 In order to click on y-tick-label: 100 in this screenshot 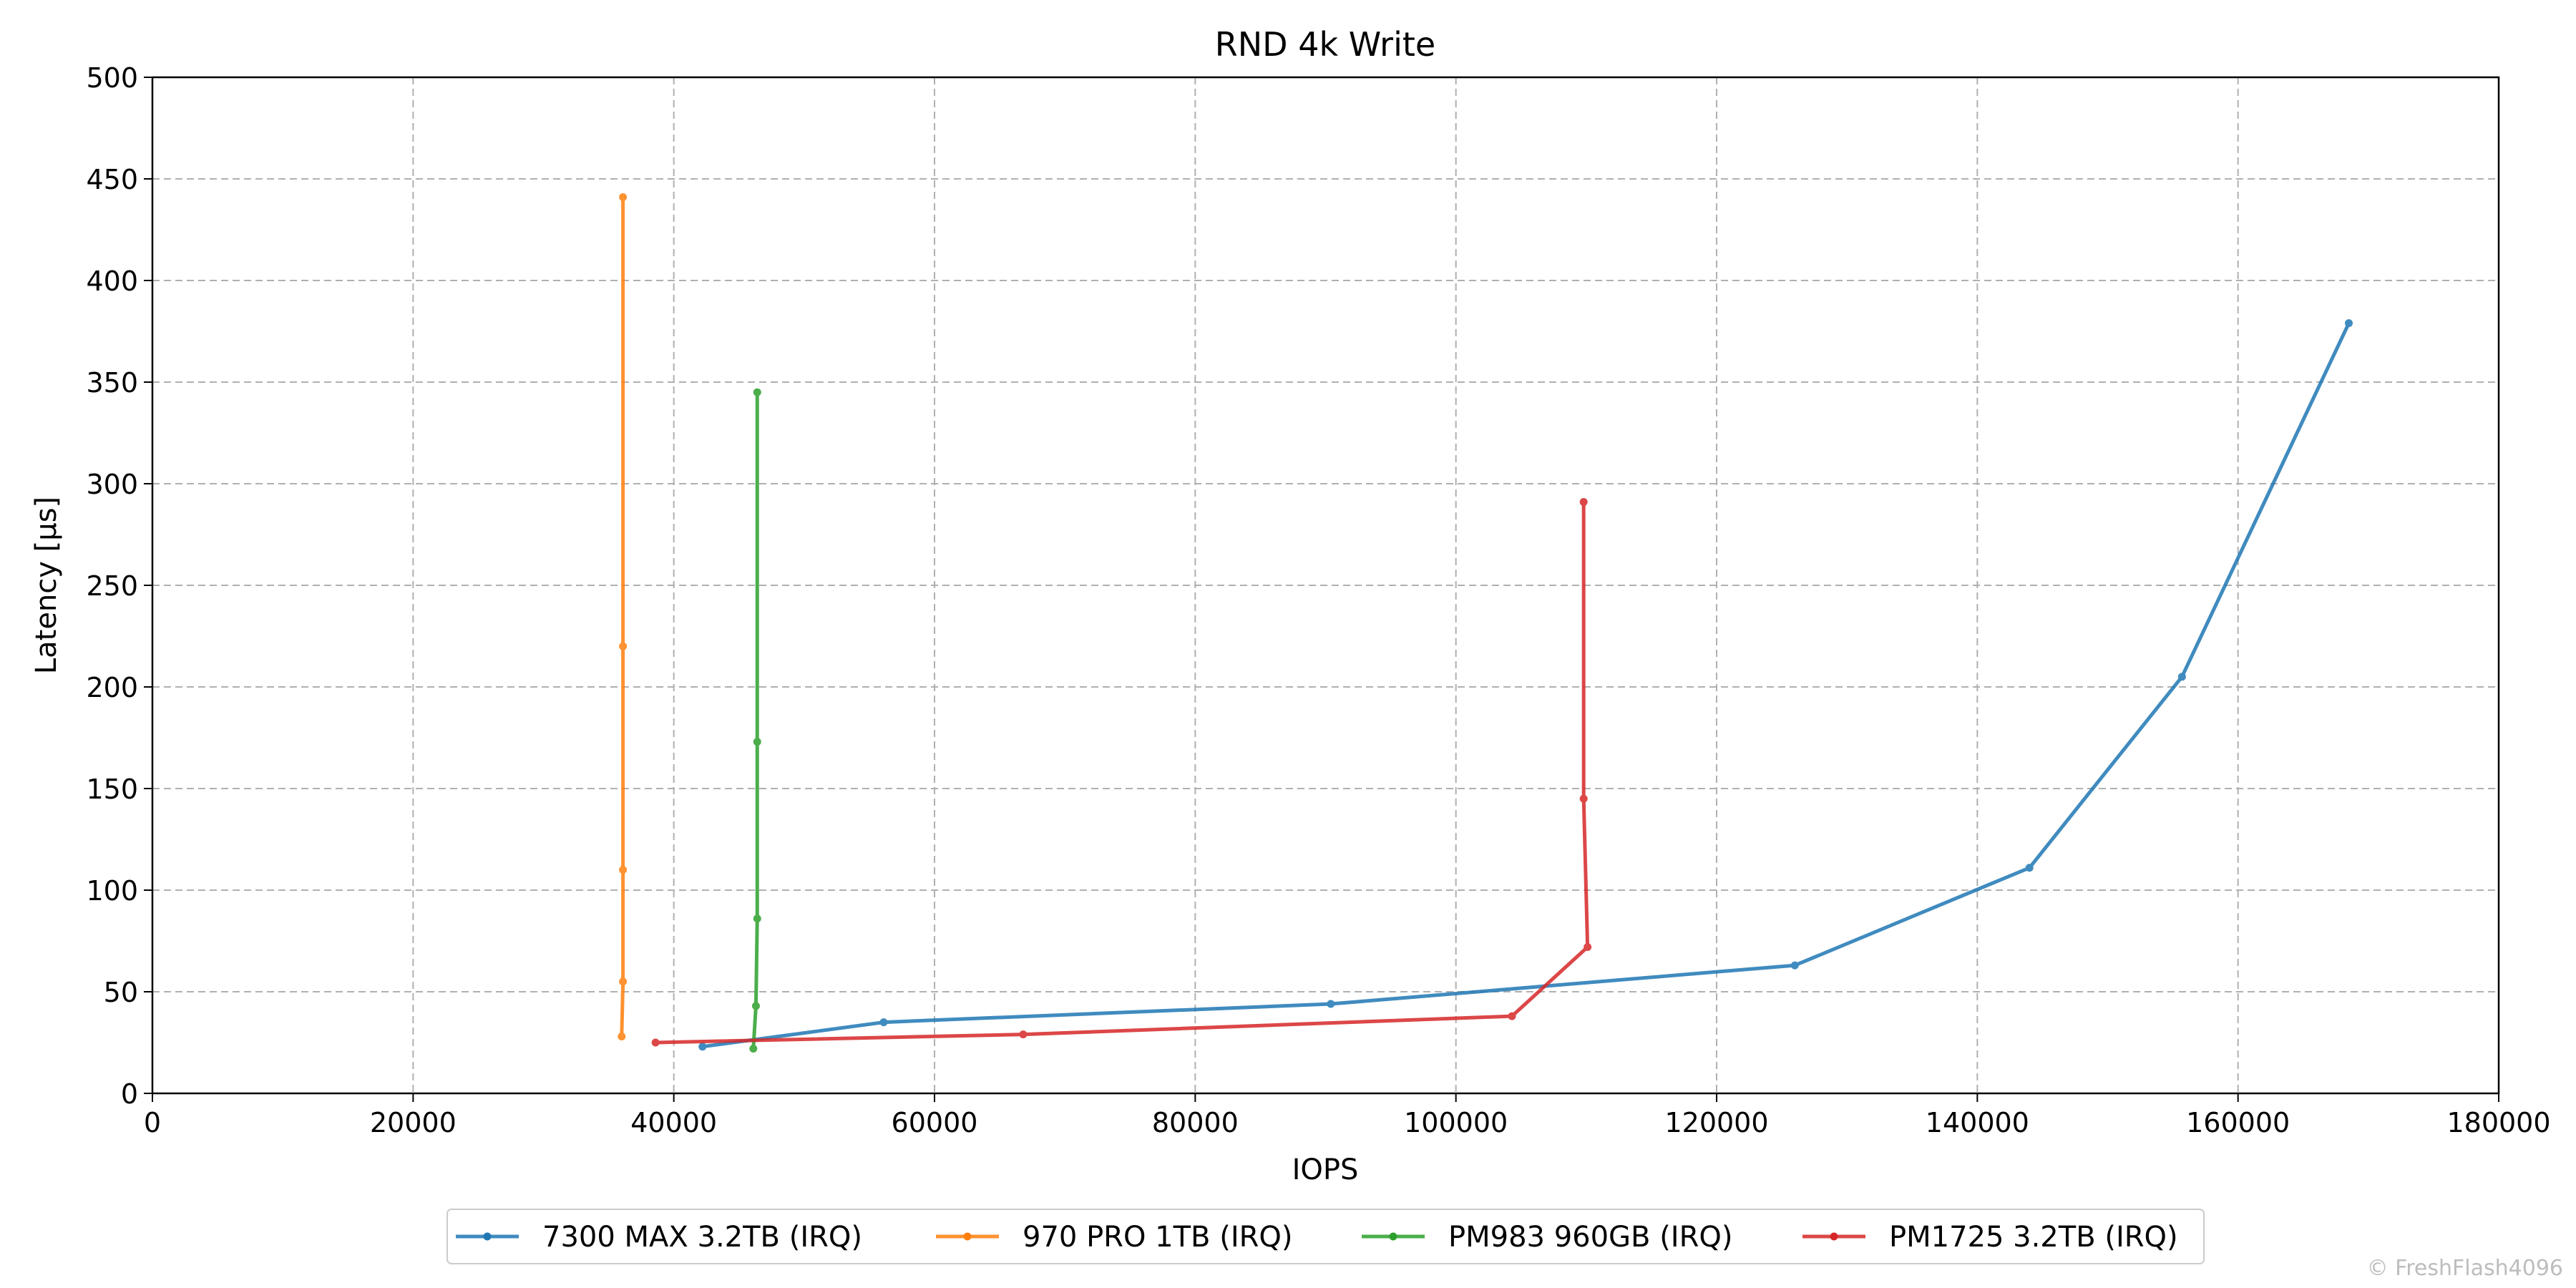, I will do `click(112, 891)`.